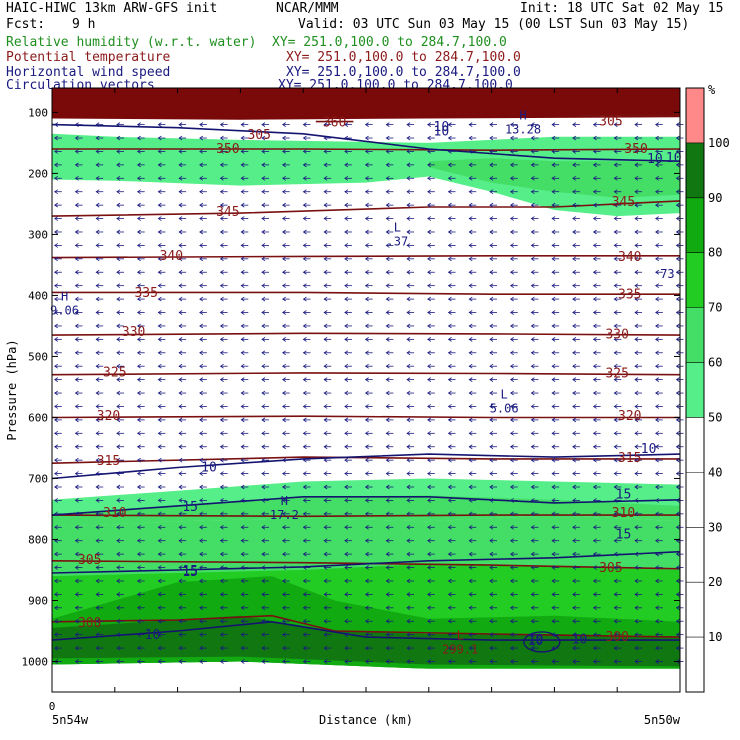  What do you see at coordinates (365, 460) in the screenshot?
I see `theta-contour` at bounding box center [365, 460].